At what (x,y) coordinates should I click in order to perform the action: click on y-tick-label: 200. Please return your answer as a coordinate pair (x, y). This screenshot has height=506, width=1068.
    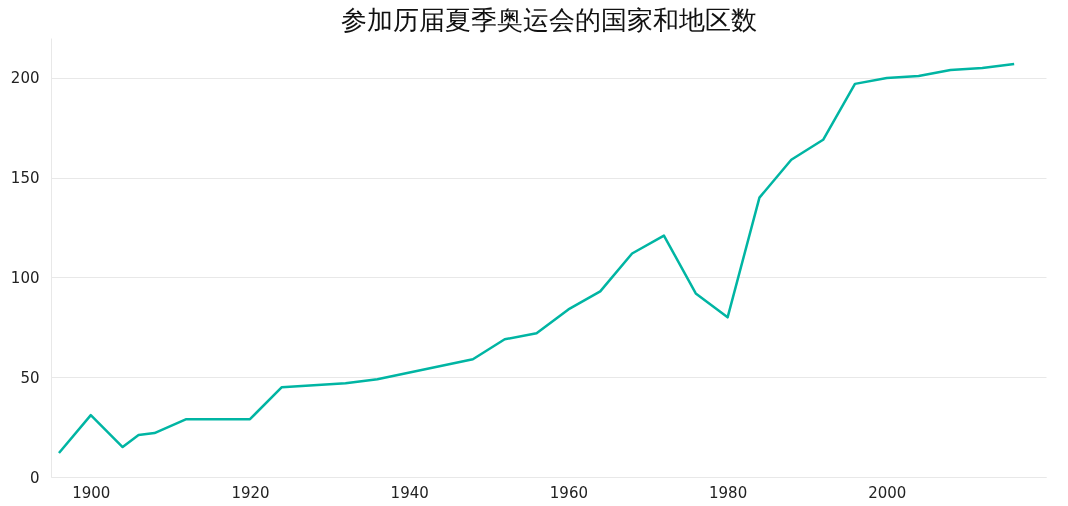
    Looking at the image, I should click on (25, 78).